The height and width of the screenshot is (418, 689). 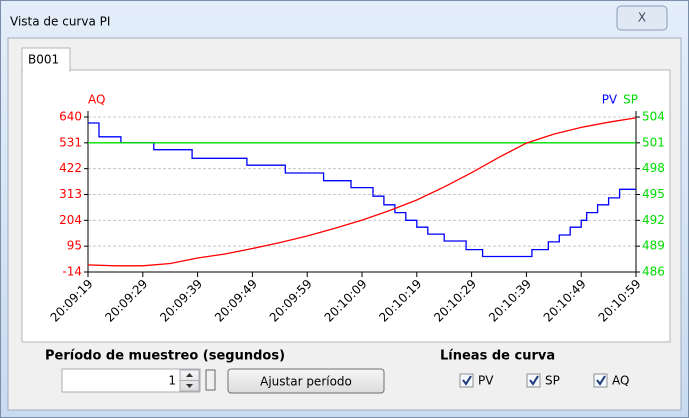 I want to click on y-tick-label: 422, so click(x=70, y=168).